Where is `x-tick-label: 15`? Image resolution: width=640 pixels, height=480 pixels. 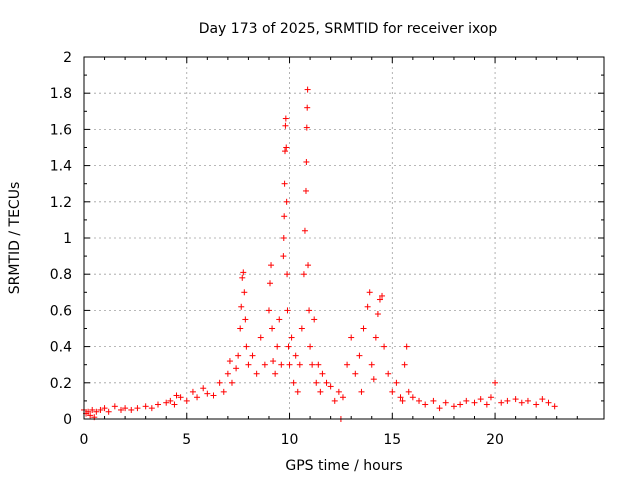
x-tick-label: 15 is located at coordinates (392, 440).